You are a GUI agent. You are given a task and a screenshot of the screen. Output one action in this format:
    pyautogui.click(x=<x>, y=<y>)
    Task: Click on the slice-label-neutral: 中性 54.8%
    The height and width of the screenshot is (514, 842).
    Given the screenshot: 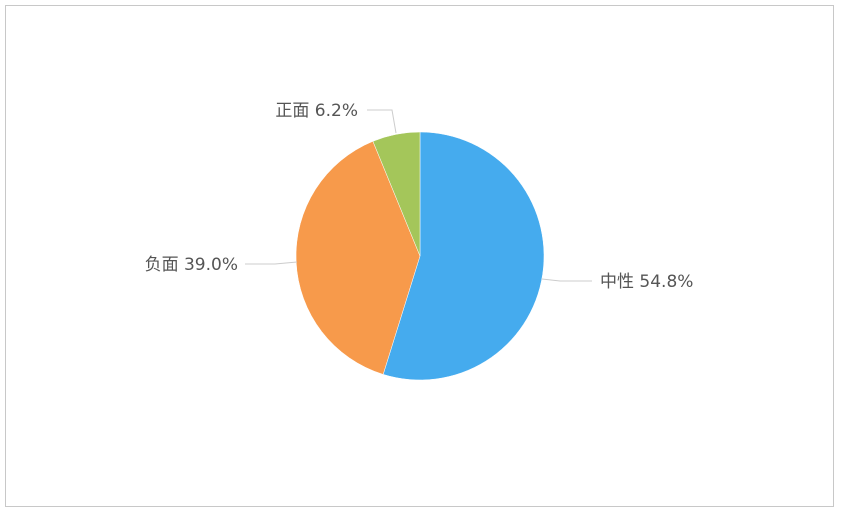 What is the action you would take?
    pyautogui.click(x=646, y=282)
    